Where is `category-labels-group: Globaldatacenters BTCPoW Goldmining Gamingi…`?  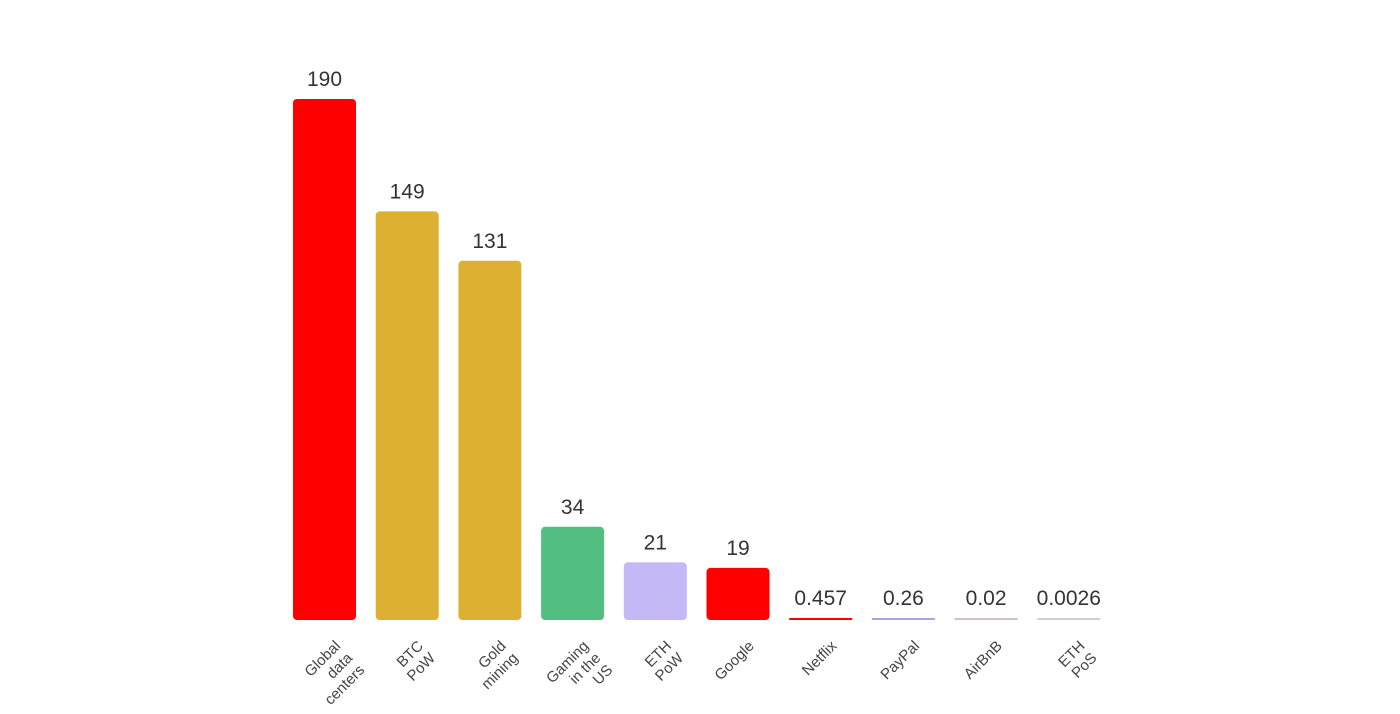 category-labels-group: Globaldatacenters BTCPoW Goldmining Gamingi… is located at coordinates (698, 674).